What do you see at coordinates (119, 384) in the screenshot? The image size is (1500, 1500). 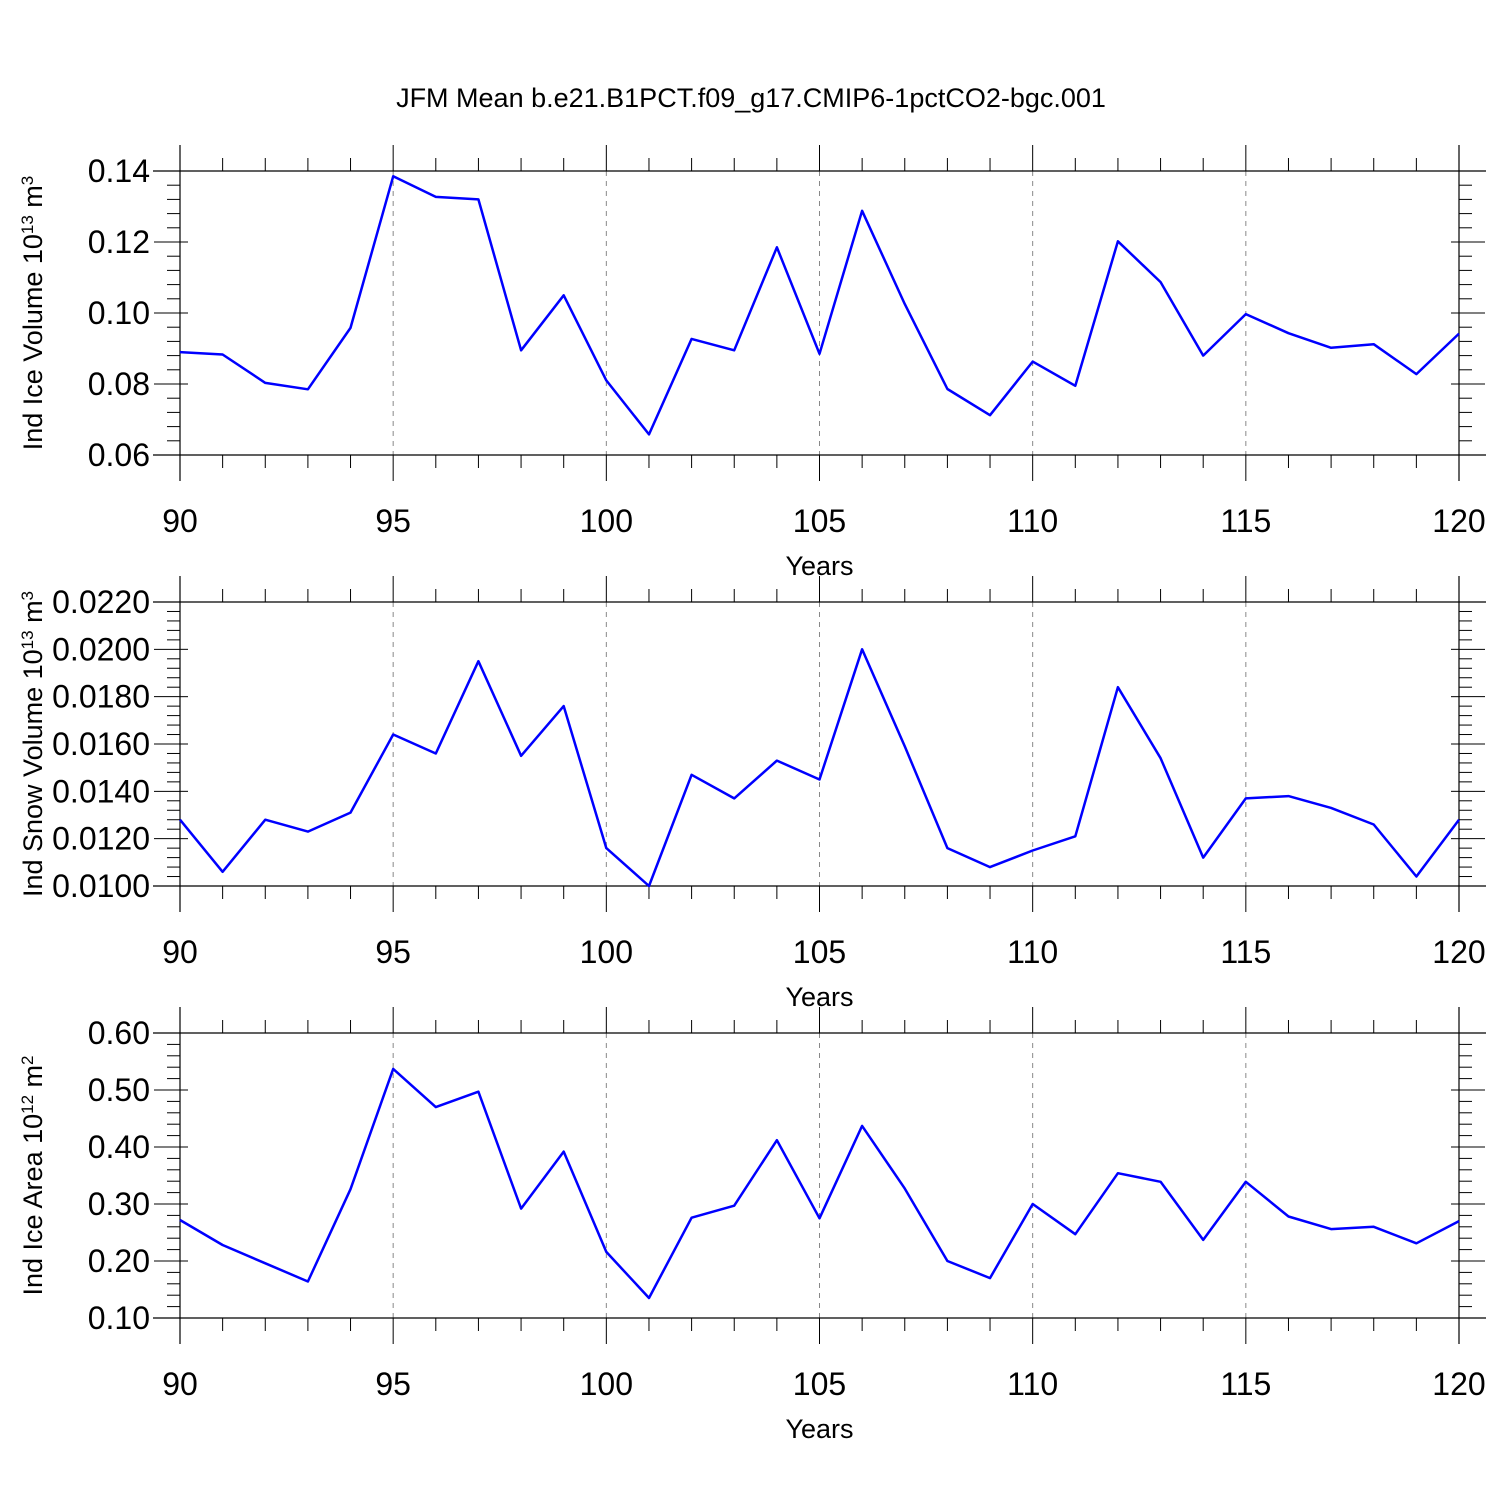 I see `y-tick-label: 0.08` at bounding box center [119, 384].